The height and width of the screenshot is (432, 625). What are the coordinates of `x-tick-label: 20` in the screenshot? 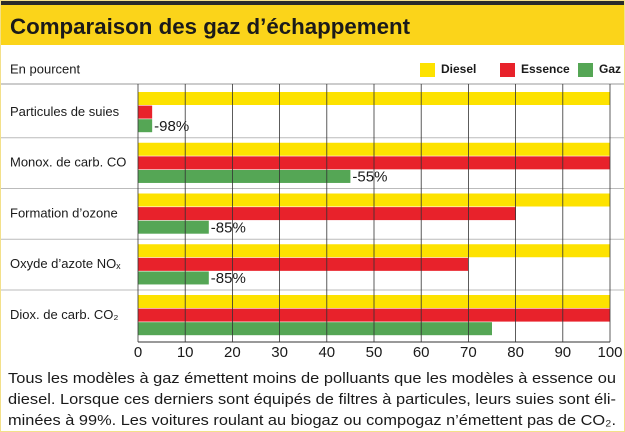 It's located at (232, 352).